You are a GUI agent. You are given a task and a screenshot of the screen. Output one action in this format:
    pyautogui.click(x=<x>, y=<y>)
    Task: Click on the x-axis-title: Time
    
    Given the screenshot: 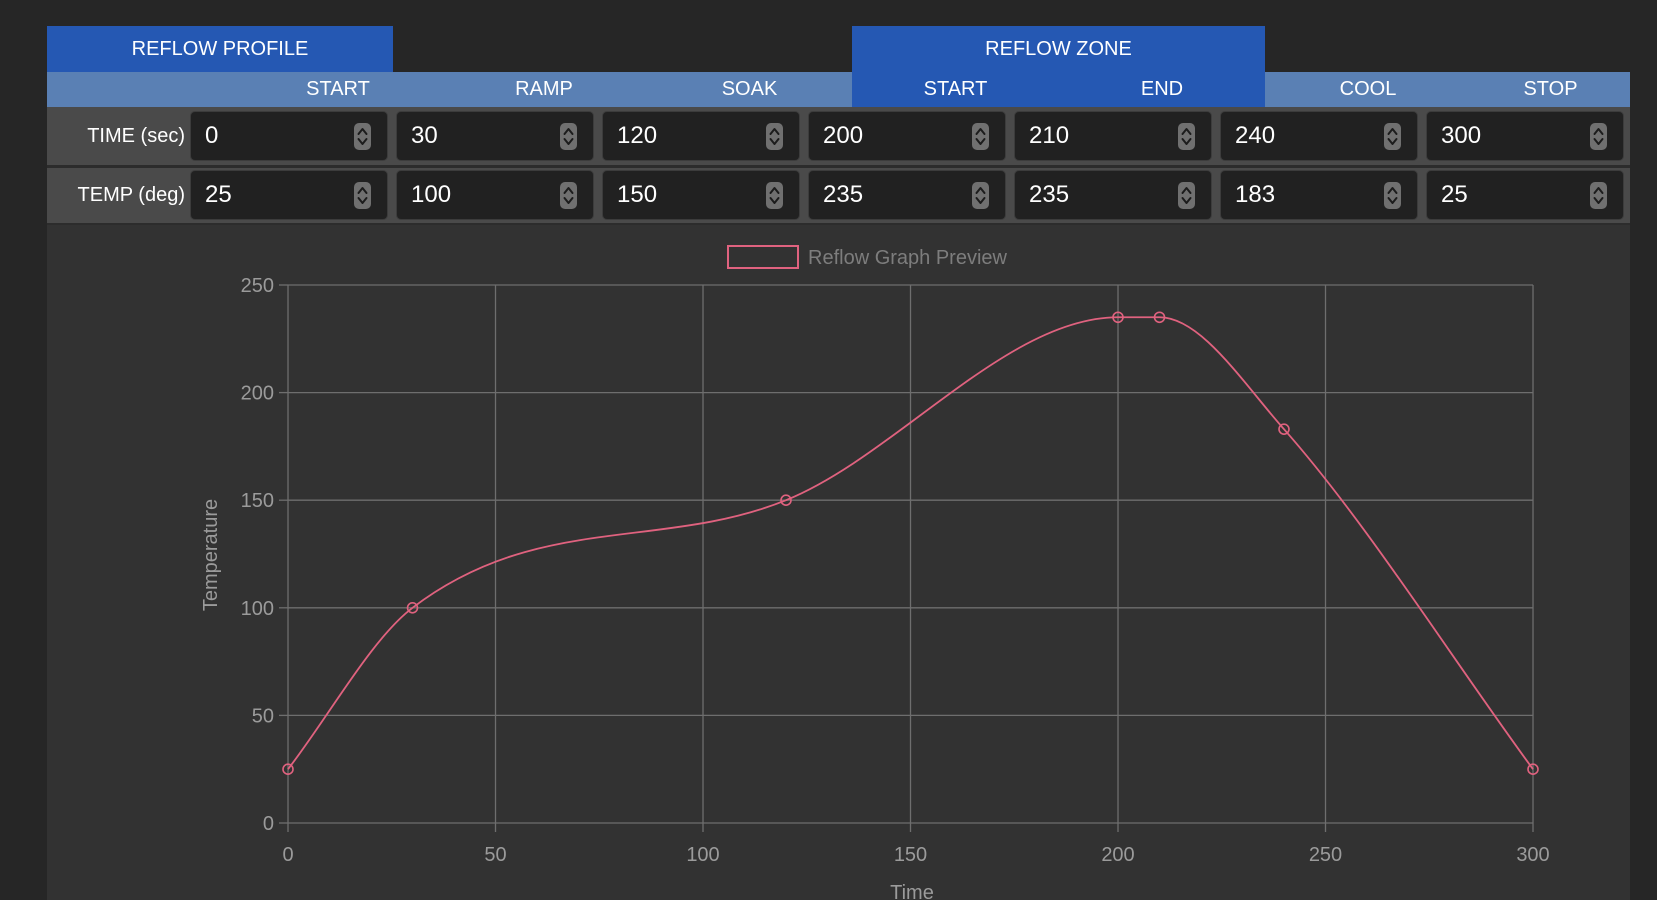 What is the action you would take?
    pyautogui.click(x=912, y=891)
    